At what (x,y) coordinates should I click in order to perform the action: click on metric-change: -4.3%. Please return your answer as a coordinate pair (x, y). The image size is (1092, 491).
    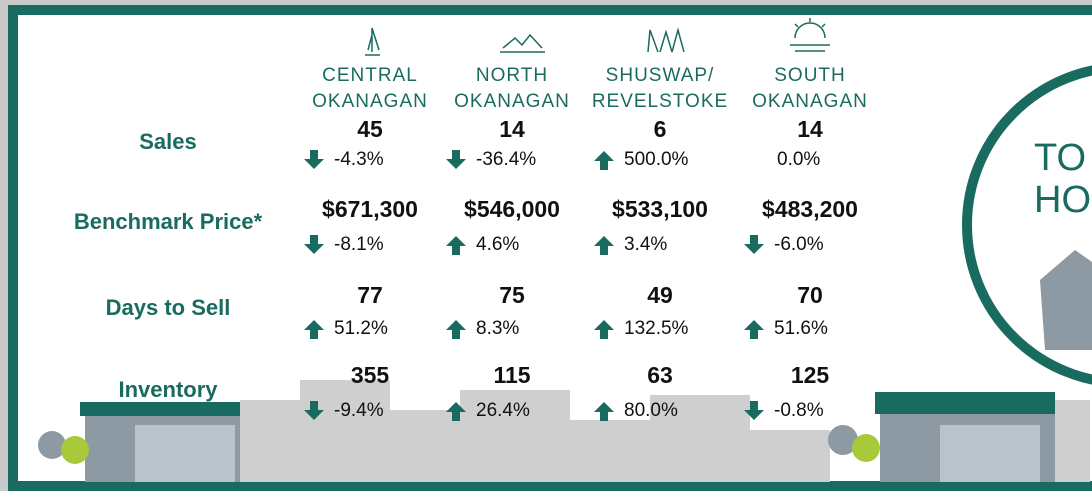
    Looking at the image, I should click on (359, 159).